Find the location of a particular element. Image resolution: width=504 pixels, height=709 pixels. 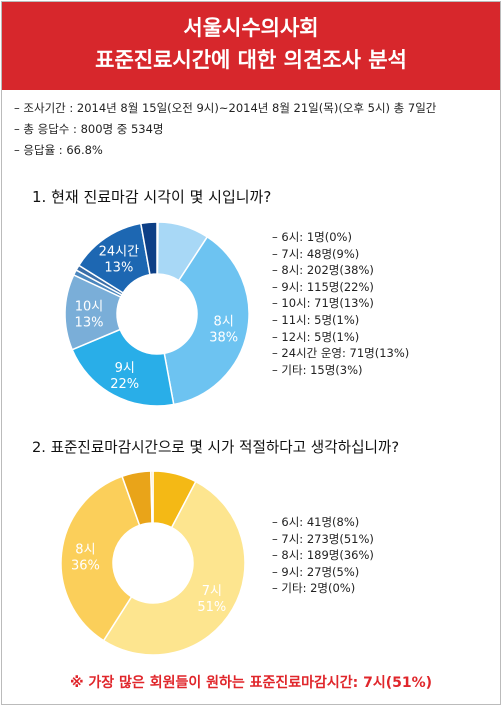

legend-entry: – 8시: 202명(38%) is located at coordinates (323, 270).